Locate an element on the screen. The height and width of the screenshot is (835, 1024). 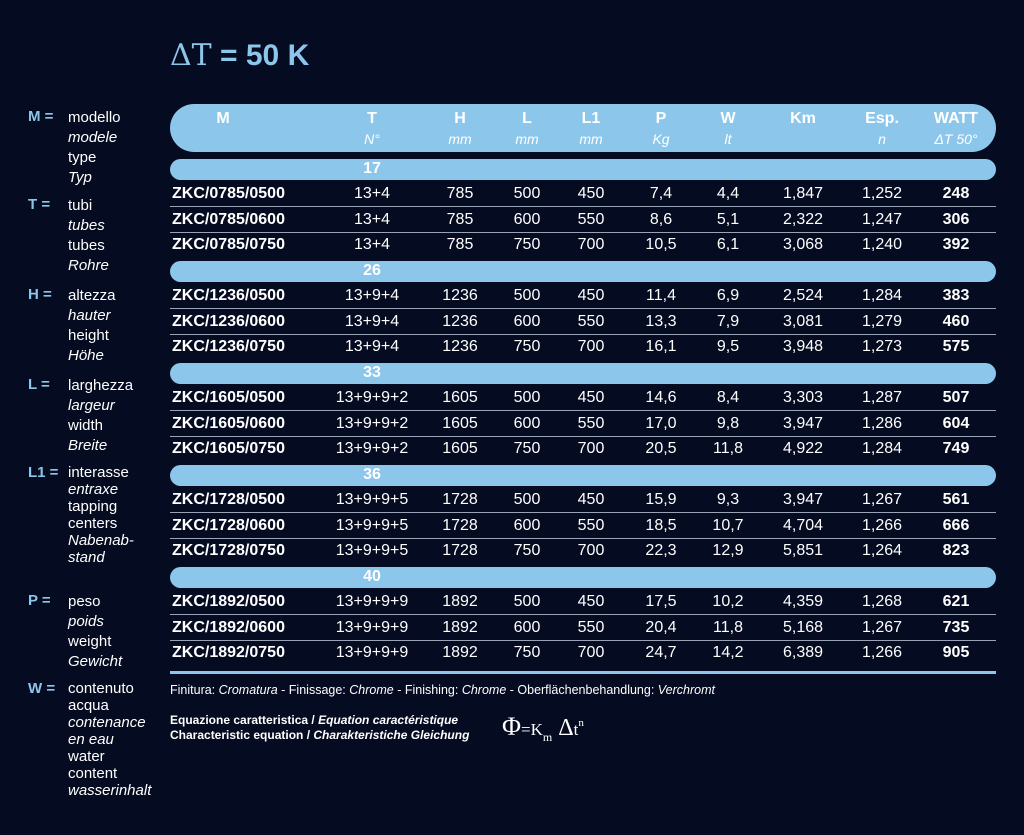
header-unit: n is located at coordinates (882, 139).